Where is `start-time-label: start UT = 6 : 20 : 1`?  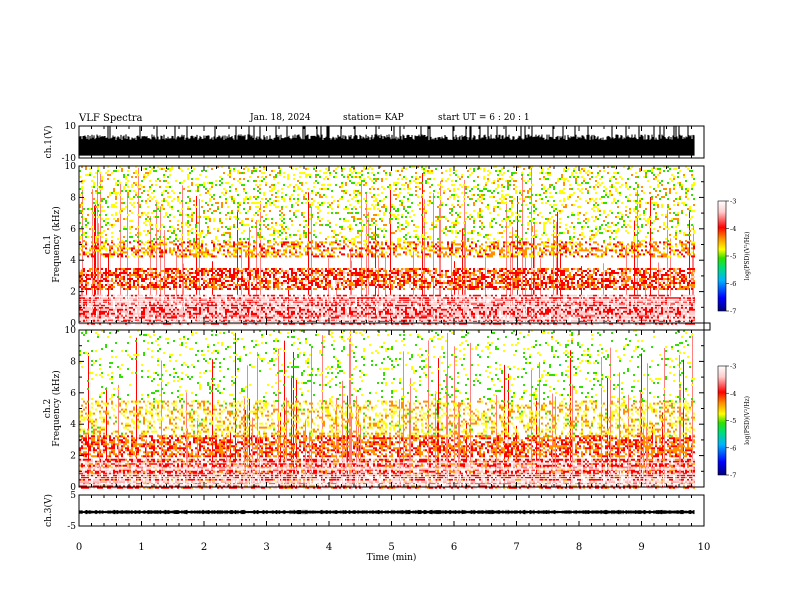 start-time-label: start UT = 6 : 20 : 1 is located at coordinates (484, 118).